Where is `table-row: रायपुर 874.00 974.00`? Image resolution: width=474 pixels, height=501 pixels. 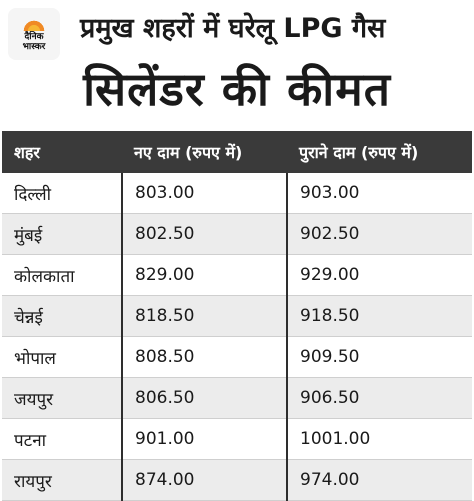
table-row: रायपुर 874.00 974.00 is located at coordinates (237, 480).